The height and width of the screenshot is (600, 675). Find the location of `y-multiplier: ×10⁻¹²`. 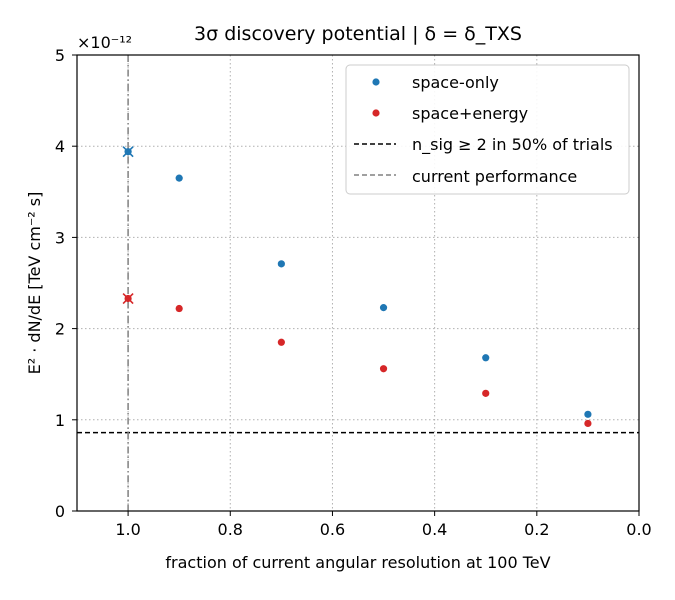

y-multiplier: ×10⁻¹² is located at coordinates (104, 42).